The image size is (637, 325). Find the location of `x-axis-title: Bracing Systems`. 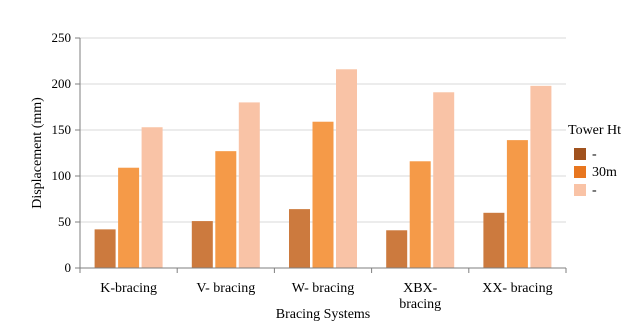

x-axis-title: Bracing Systems is located at coordinates (323, 314).